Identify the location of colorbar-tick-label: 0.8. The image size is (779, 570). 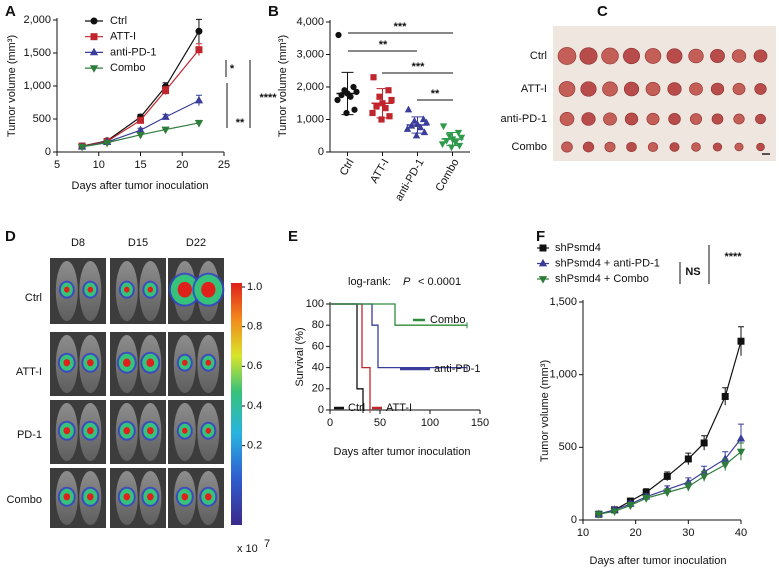
(254, 327).